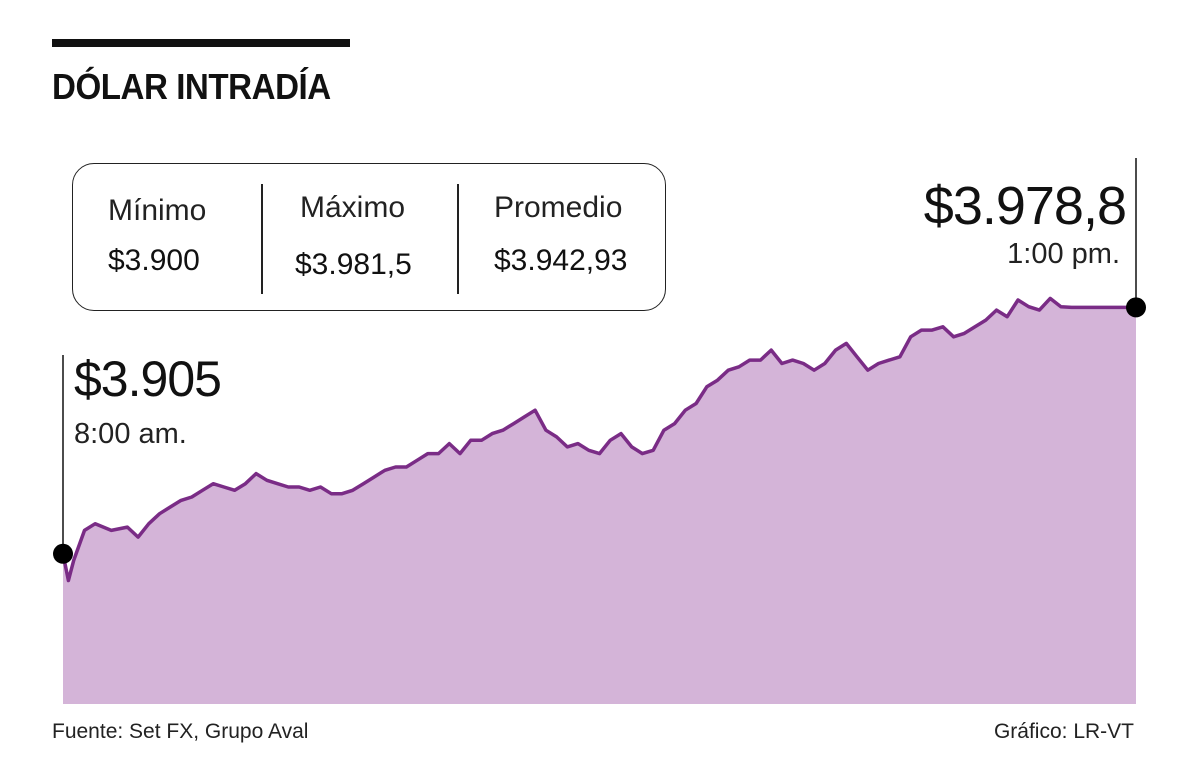 The image size is (1200, 780). I want to click on page-title: DÓLAR INTRADÍA, so click(191, 86).